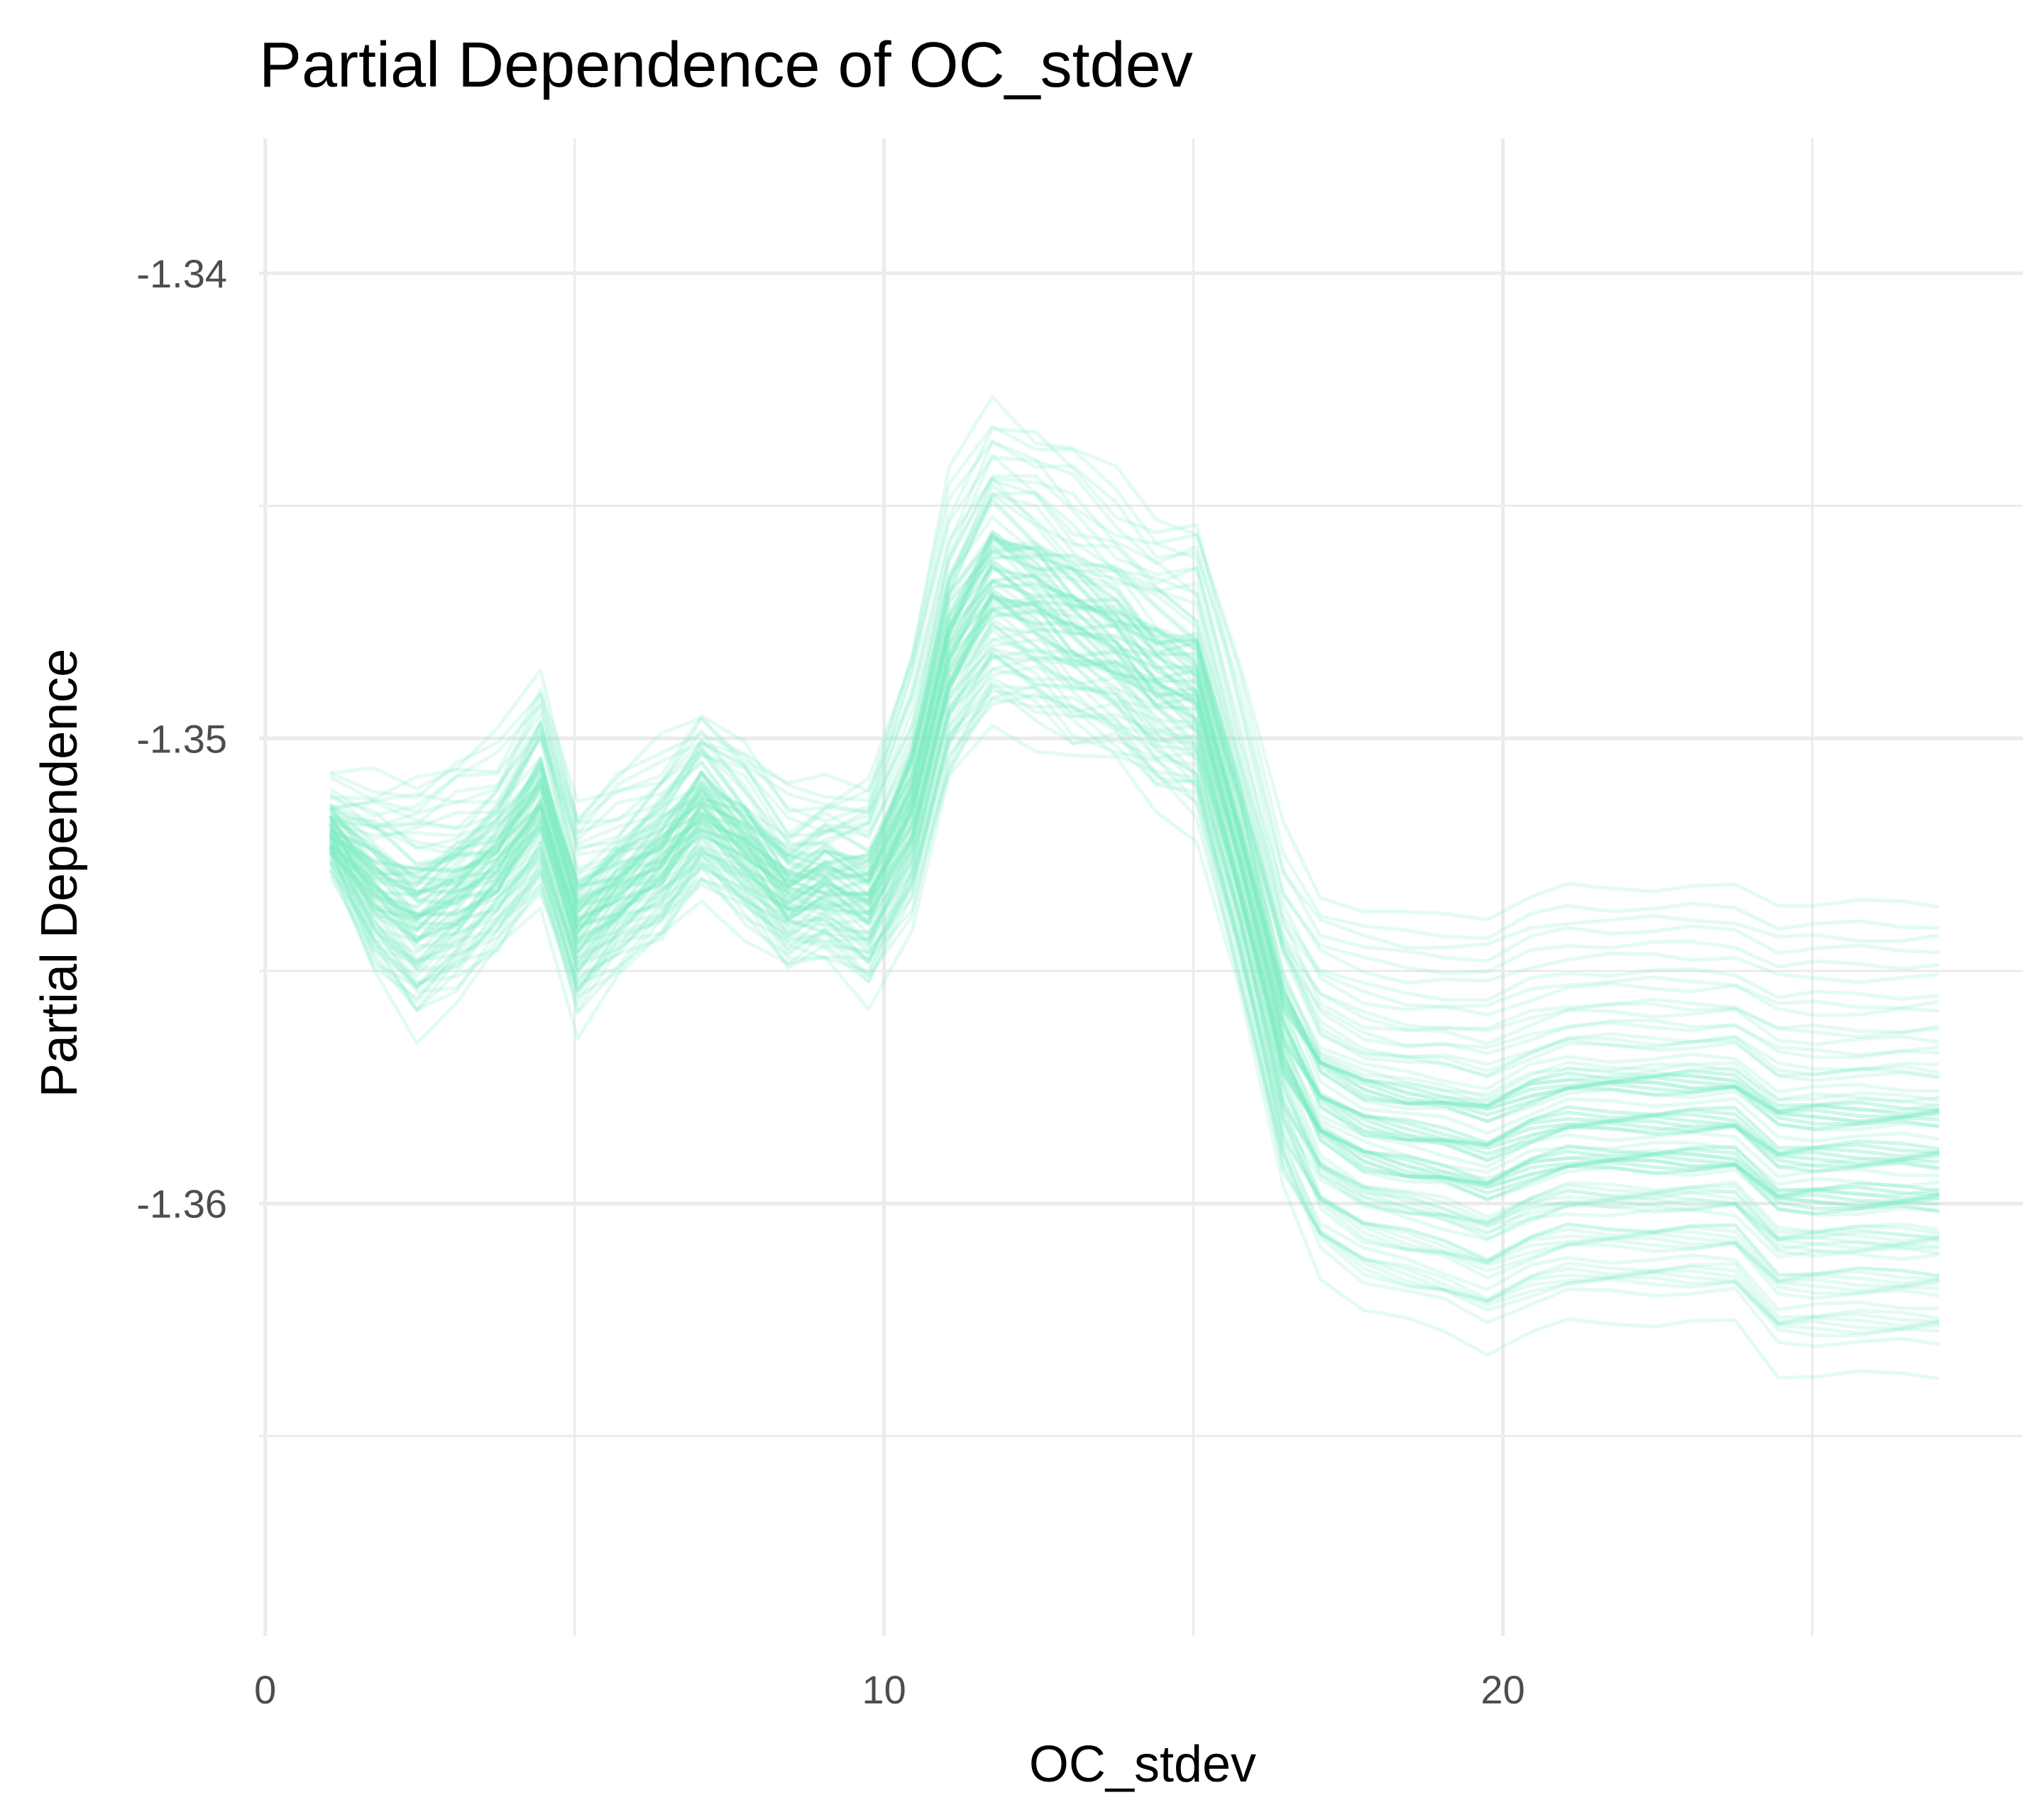 The width and height of the screenshot is (2044, 1817). What do you see at coordinates (265, 1689) in the screenshot?
I see `x-tick-label: 0` at bounding box center [265, 1689].